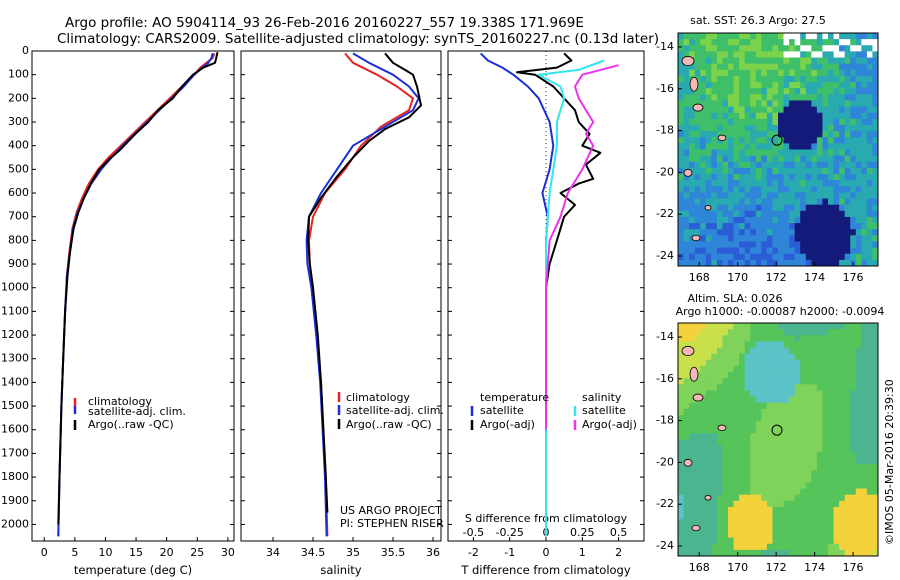  Describe the element at coordinates (778, 149) in the screenshot. I see `map-frame` at that location.